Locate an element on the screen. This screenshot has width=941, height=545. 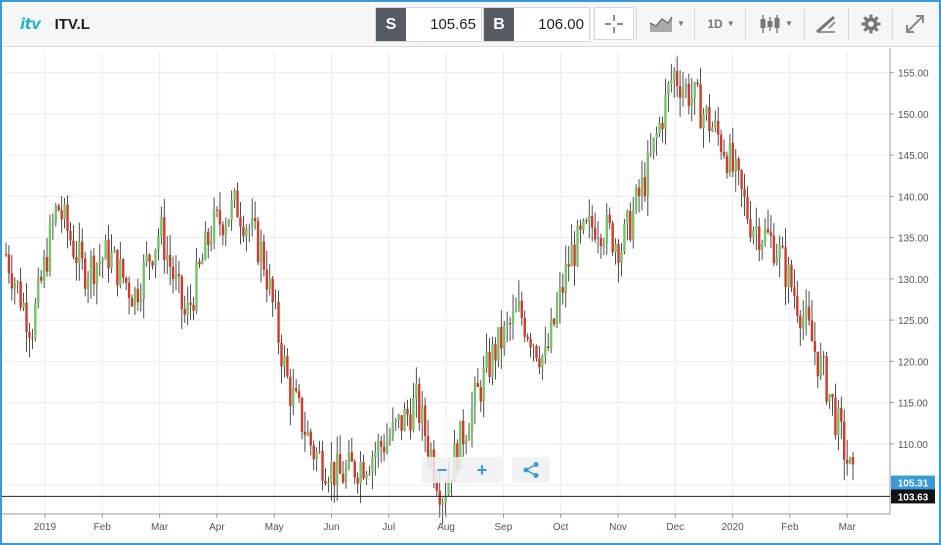
drawing-tools-button is located at coordinates (826, 23).